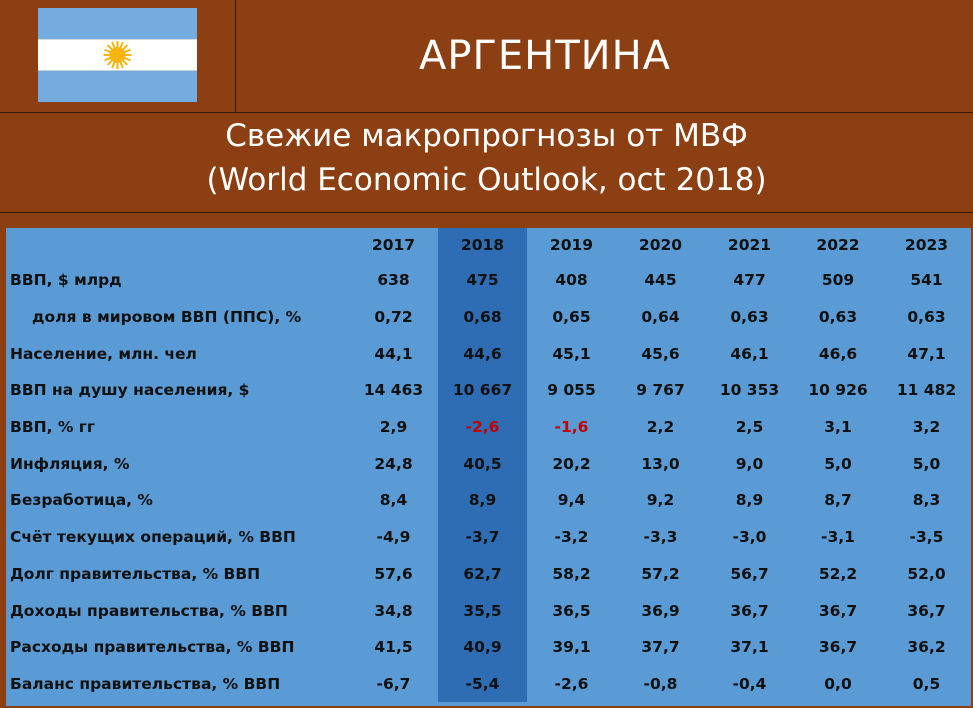 The image size is (973, 708). Describe the element at coordinates (660, 427) in the screenshot. I see `table-cell: 2,2` at that location.